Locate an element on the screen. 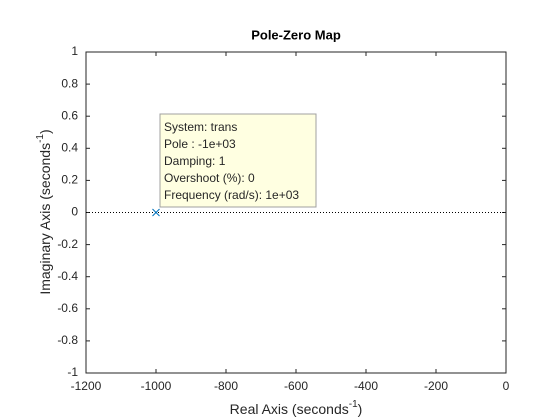 This screenshot has width=560, height=420. y-label-sup: -1 is located at coordinates (40, 138).